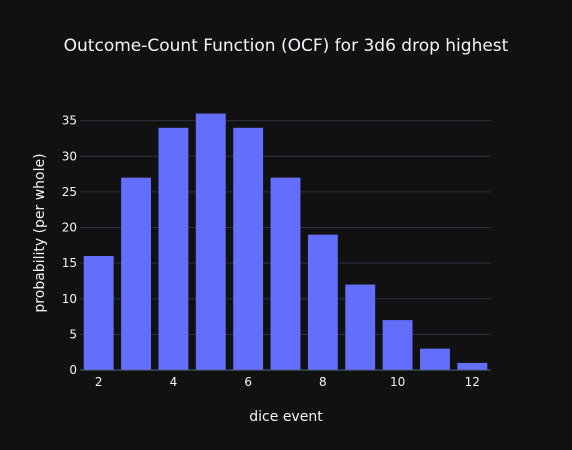  Describe the element at coordinates (69, 299) in the screenshot. I see `y-tick-label: 10` at that location.